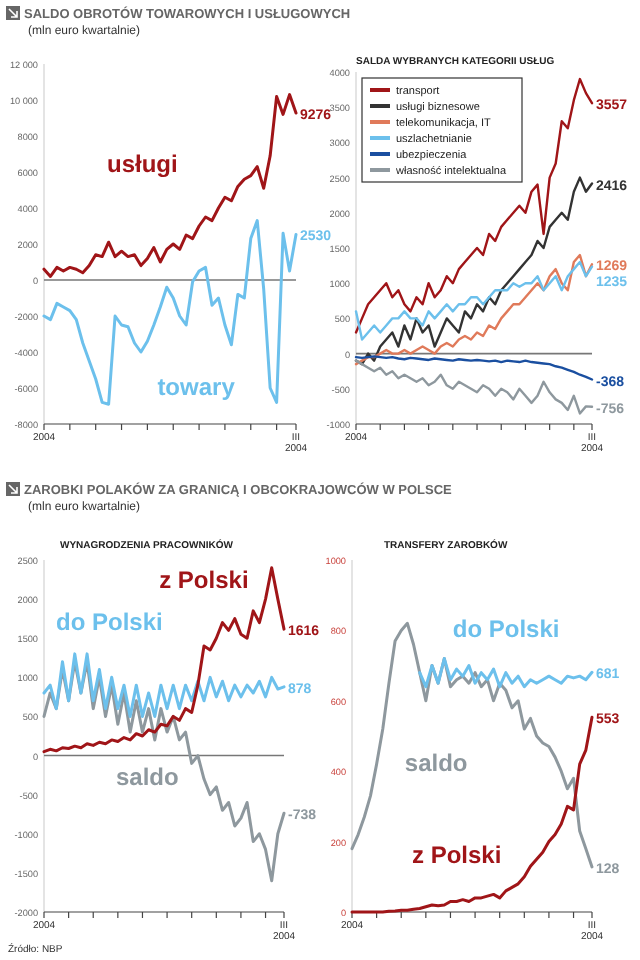  I want to click on series-label: towary, so click(196, 387).